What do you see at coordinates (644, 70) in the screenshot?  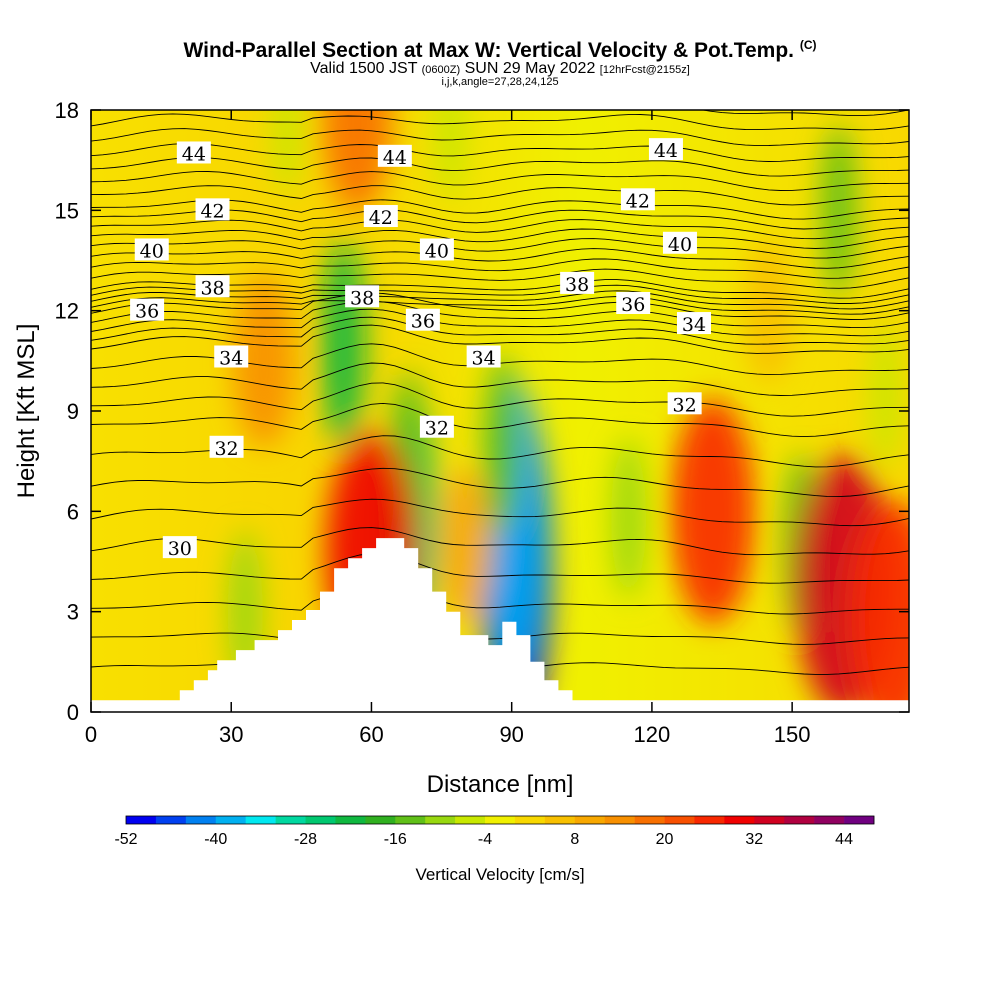 I see `forecast-info: [12hrFcst@2155z]` at bounding box center [644, 70].